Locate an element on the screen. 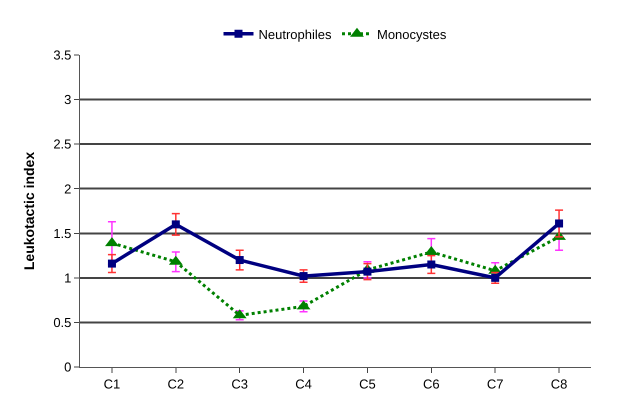  x-tick-label: C4 is located at coordinates (303, 384).